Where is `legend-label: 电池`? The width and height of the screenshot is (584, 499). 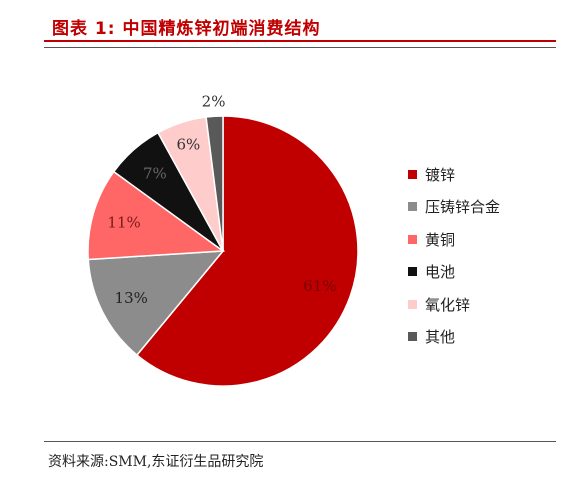
legend-label: 电池 is located at coordinates (440, 272).